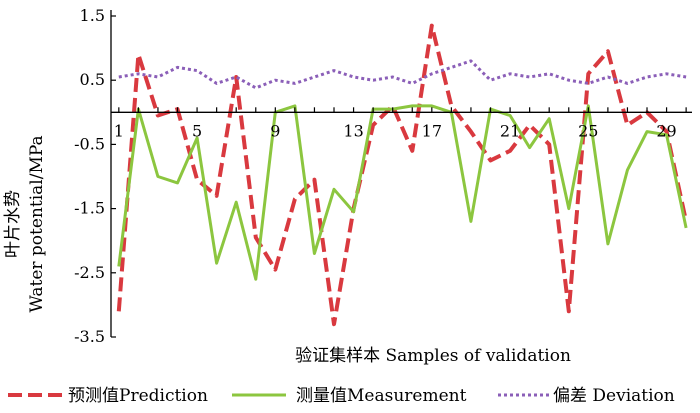 The height and width of the screenshot is (413, 700). Describe the element at coordinates (92, 79) in the screenshot. I see `y-tick-label: 0.5` at that location.